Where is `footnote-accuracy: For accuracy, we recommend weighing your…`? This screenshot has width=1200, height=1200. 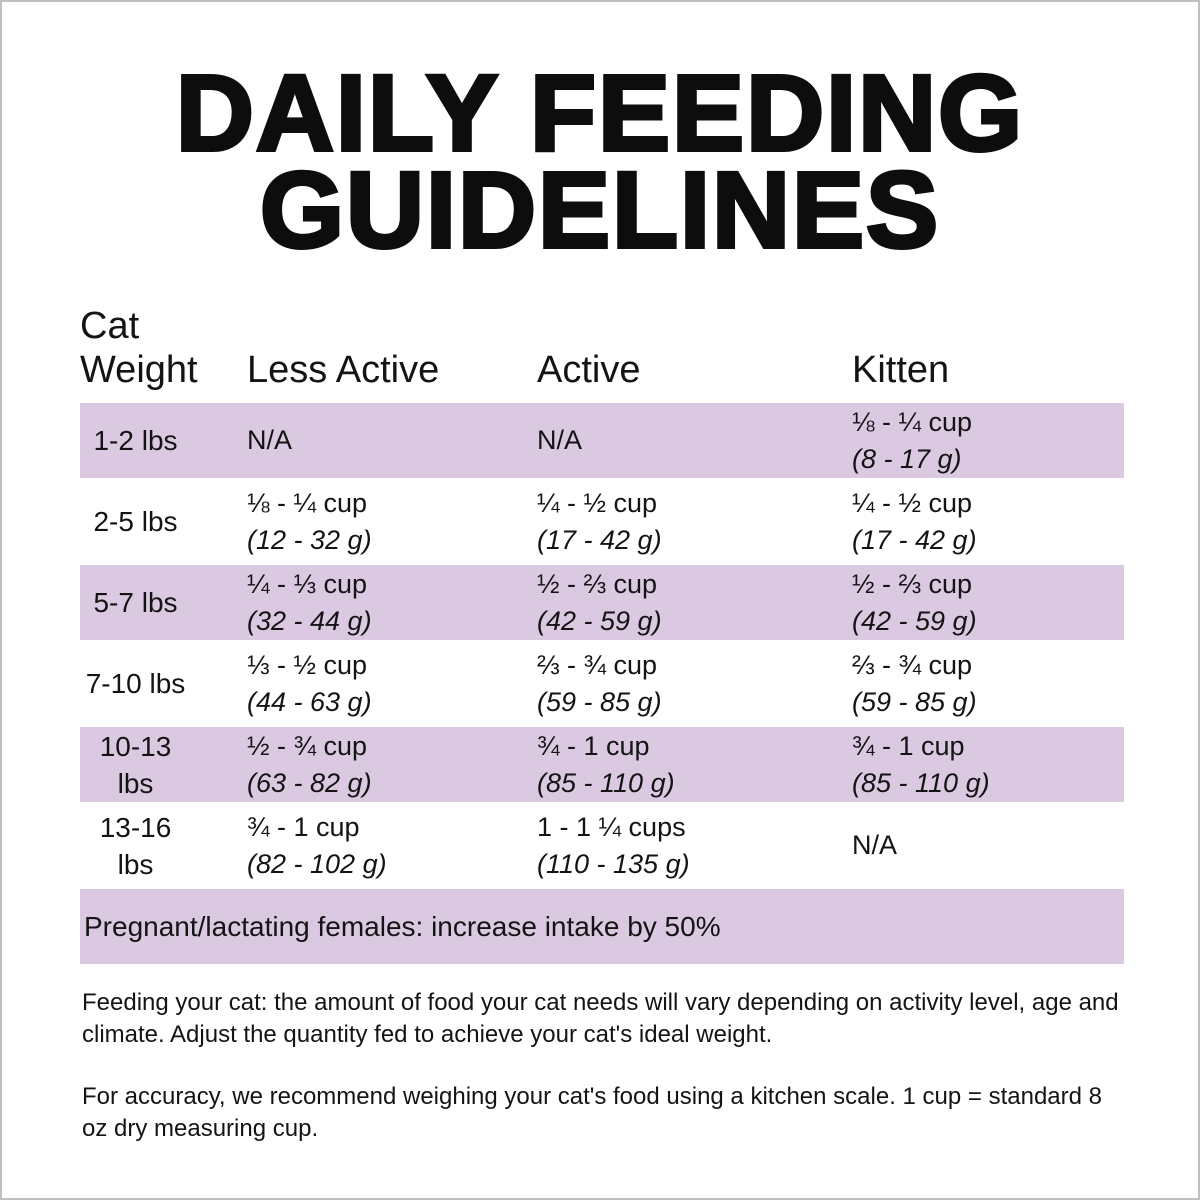 footnote-accuracy: For accuracy, we recommend weighing your… is located at coordinates (592, 1112).